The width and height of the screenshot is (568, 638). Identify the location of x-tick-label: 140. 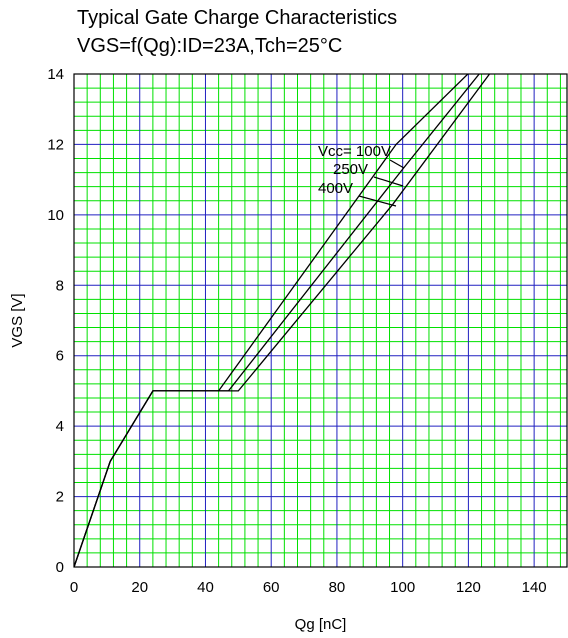
(534, 587).